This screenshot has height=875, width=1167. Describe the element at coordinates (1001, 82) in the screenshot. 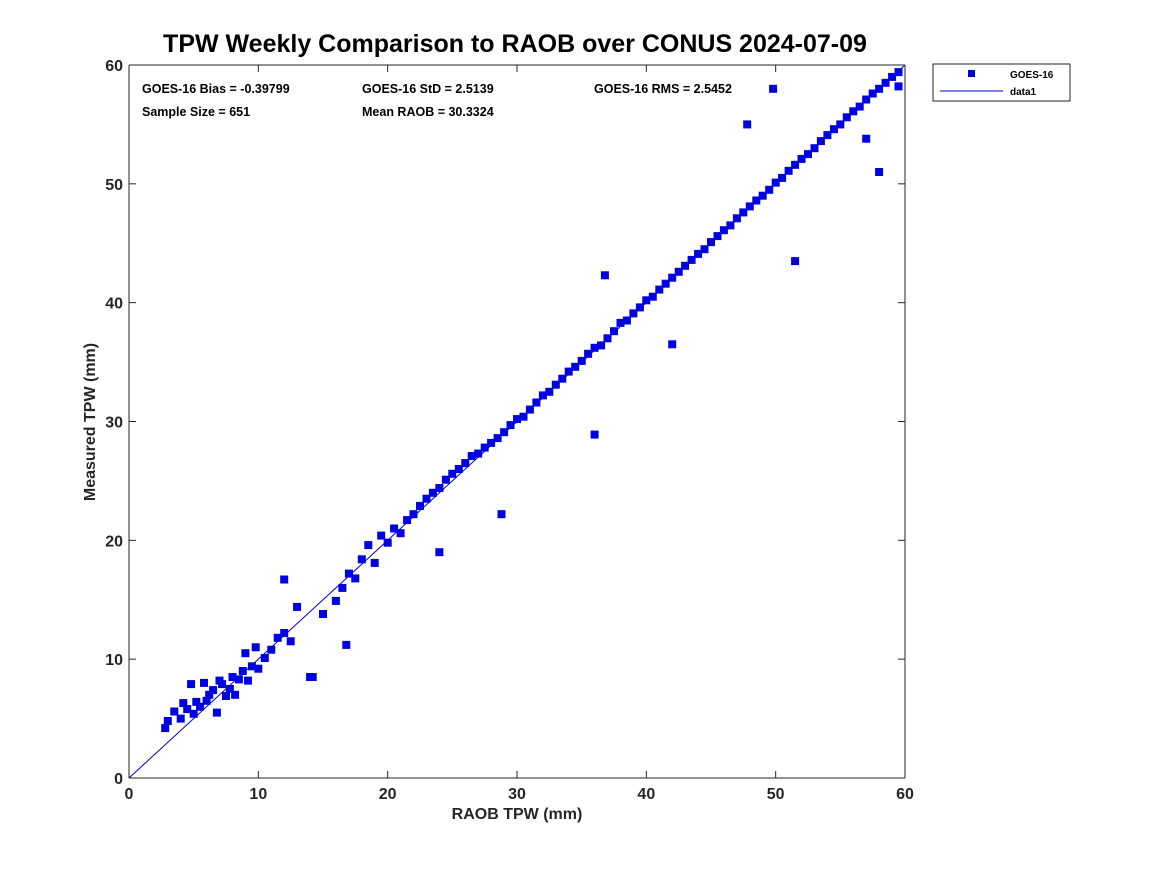

I see `legend-box` at that location.